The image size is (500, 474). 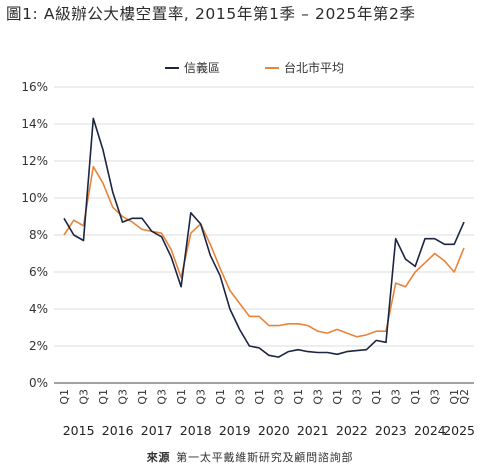 What do you see at coordinates (265, 457) in the screenshot?
I see `source-text: 第一太平戴維斯研究及顧問諮詢部` at bounding box center [265, 457].